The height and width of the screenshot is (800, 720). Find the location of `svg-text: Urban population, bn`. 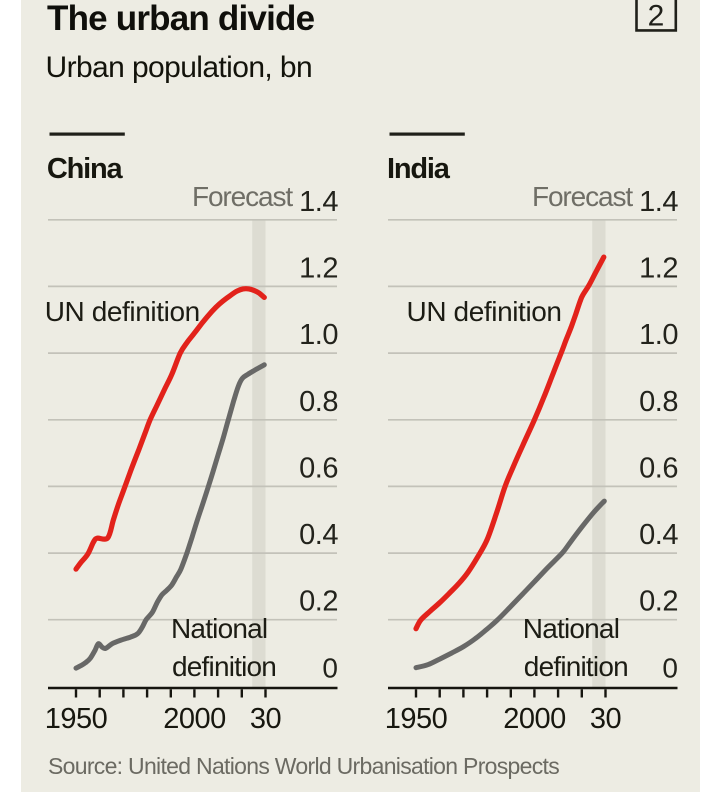

svg-text: Urban population, bn is located at coordinates (179, 67).